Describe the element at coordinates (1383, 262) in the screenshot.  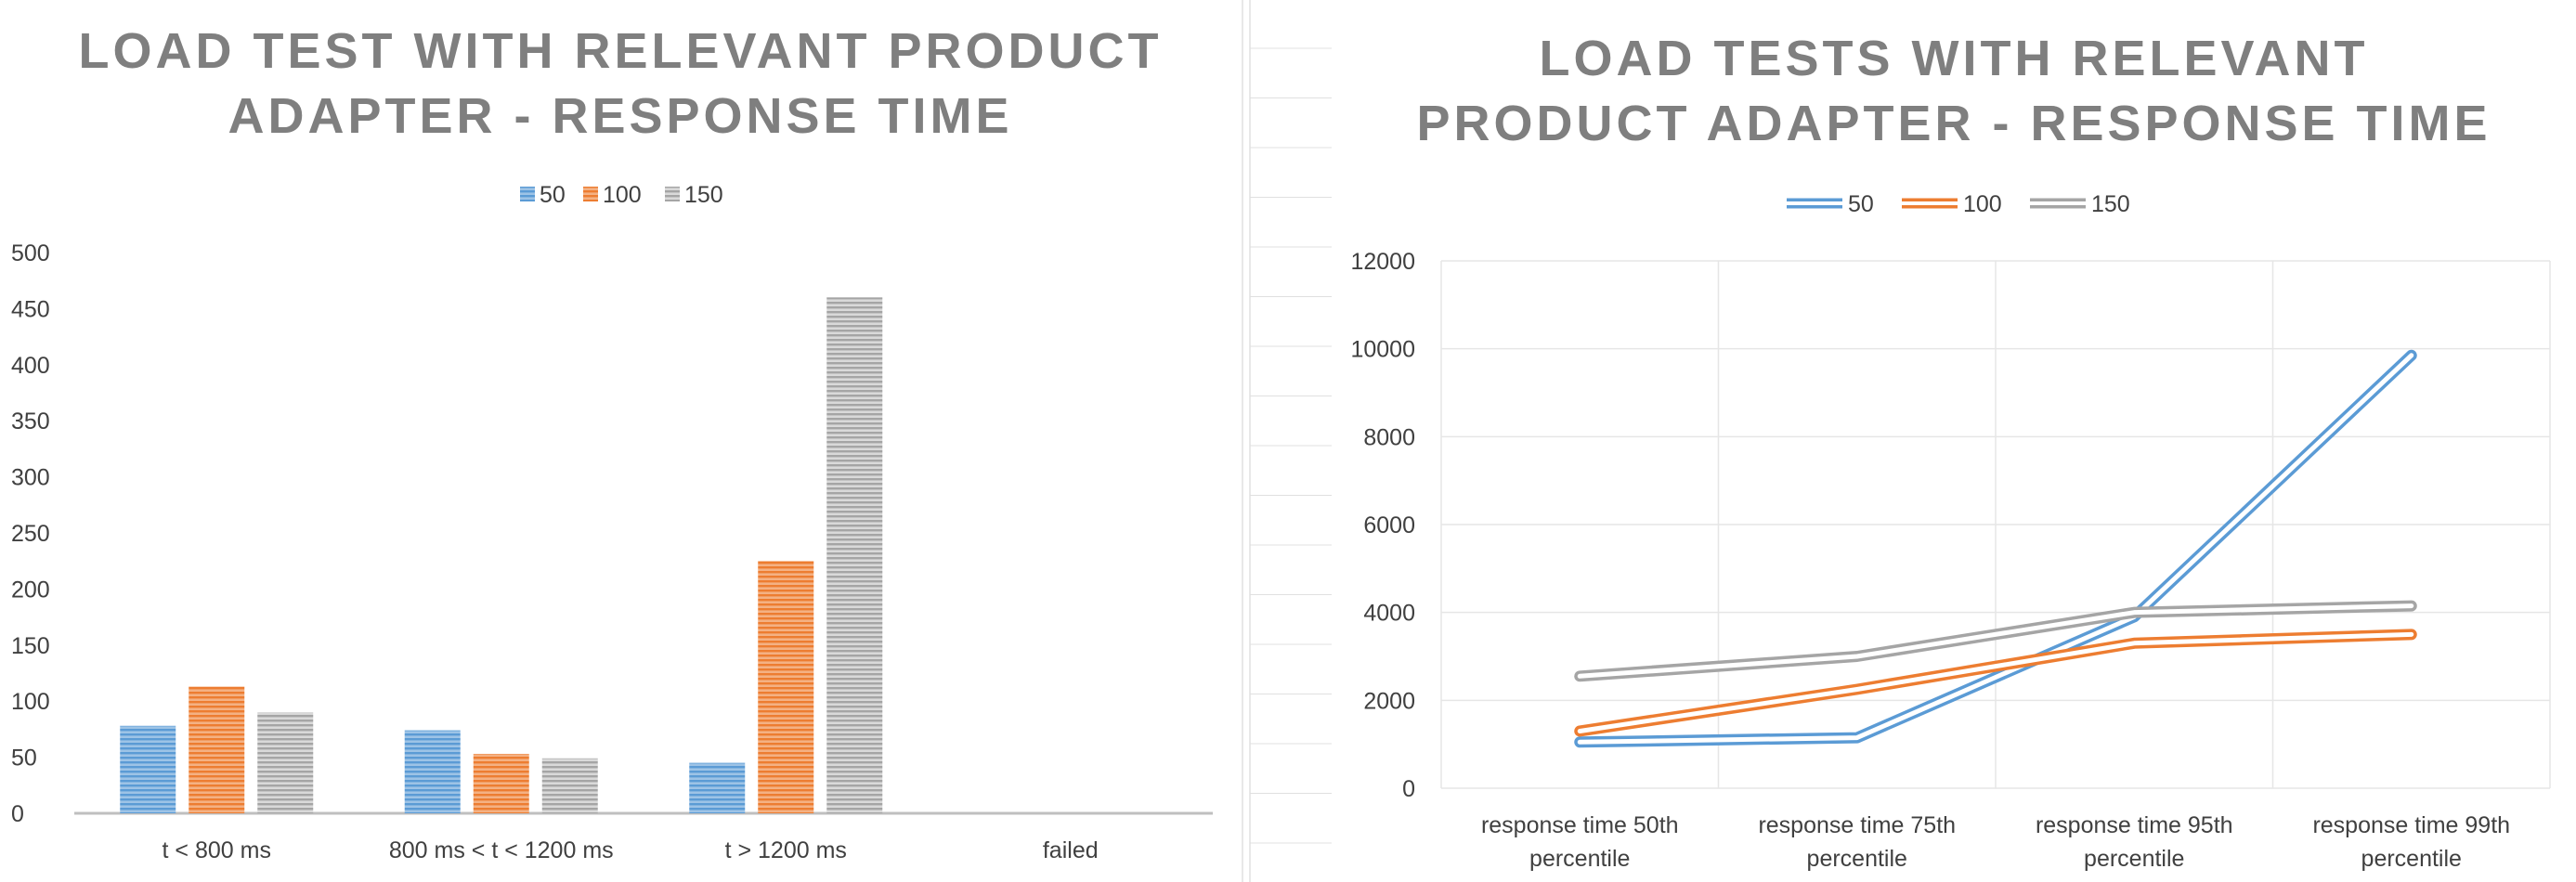
I see `y-tick-label: 12000` at that location.